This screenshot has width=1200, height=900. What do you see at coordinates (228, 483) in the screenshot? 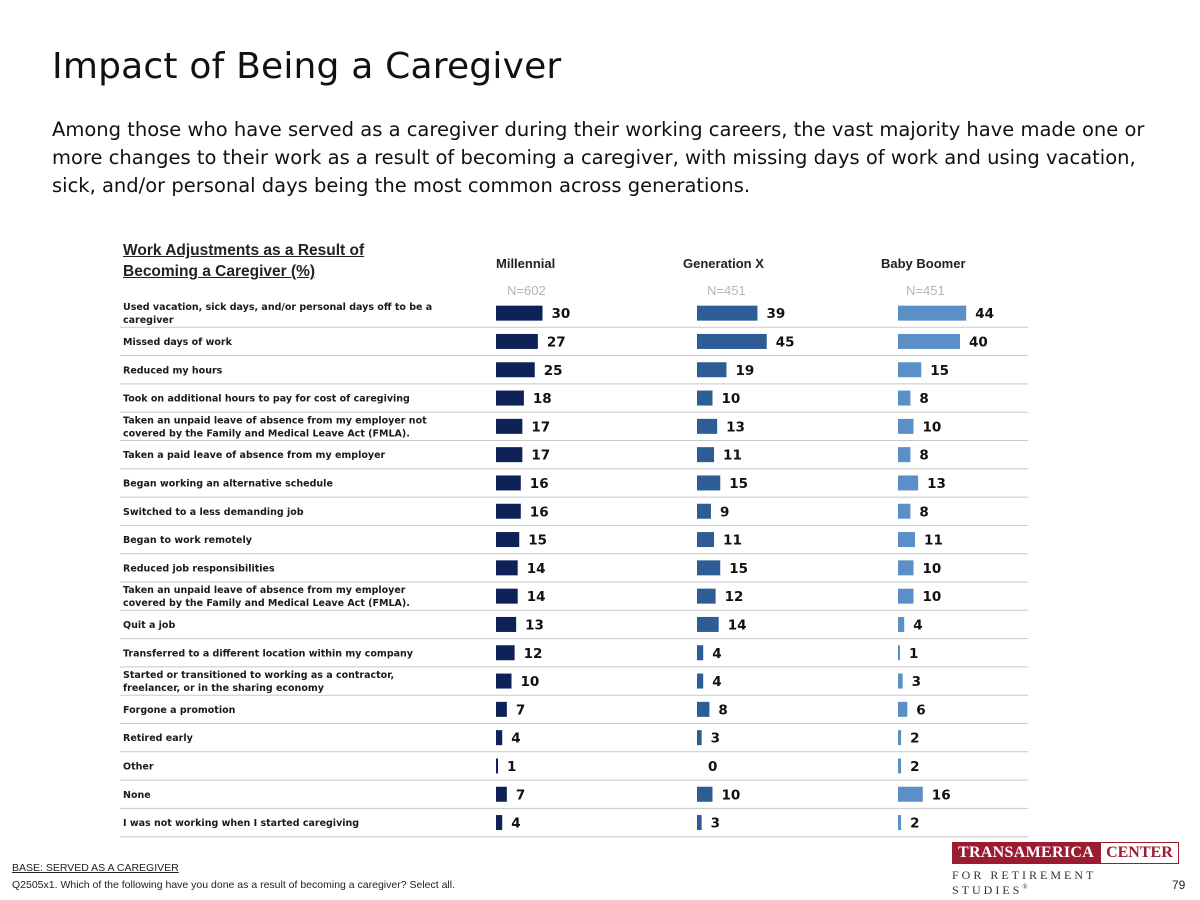
I see `category-label: Began working an alternative schedule` at bounding box center [228, 483].